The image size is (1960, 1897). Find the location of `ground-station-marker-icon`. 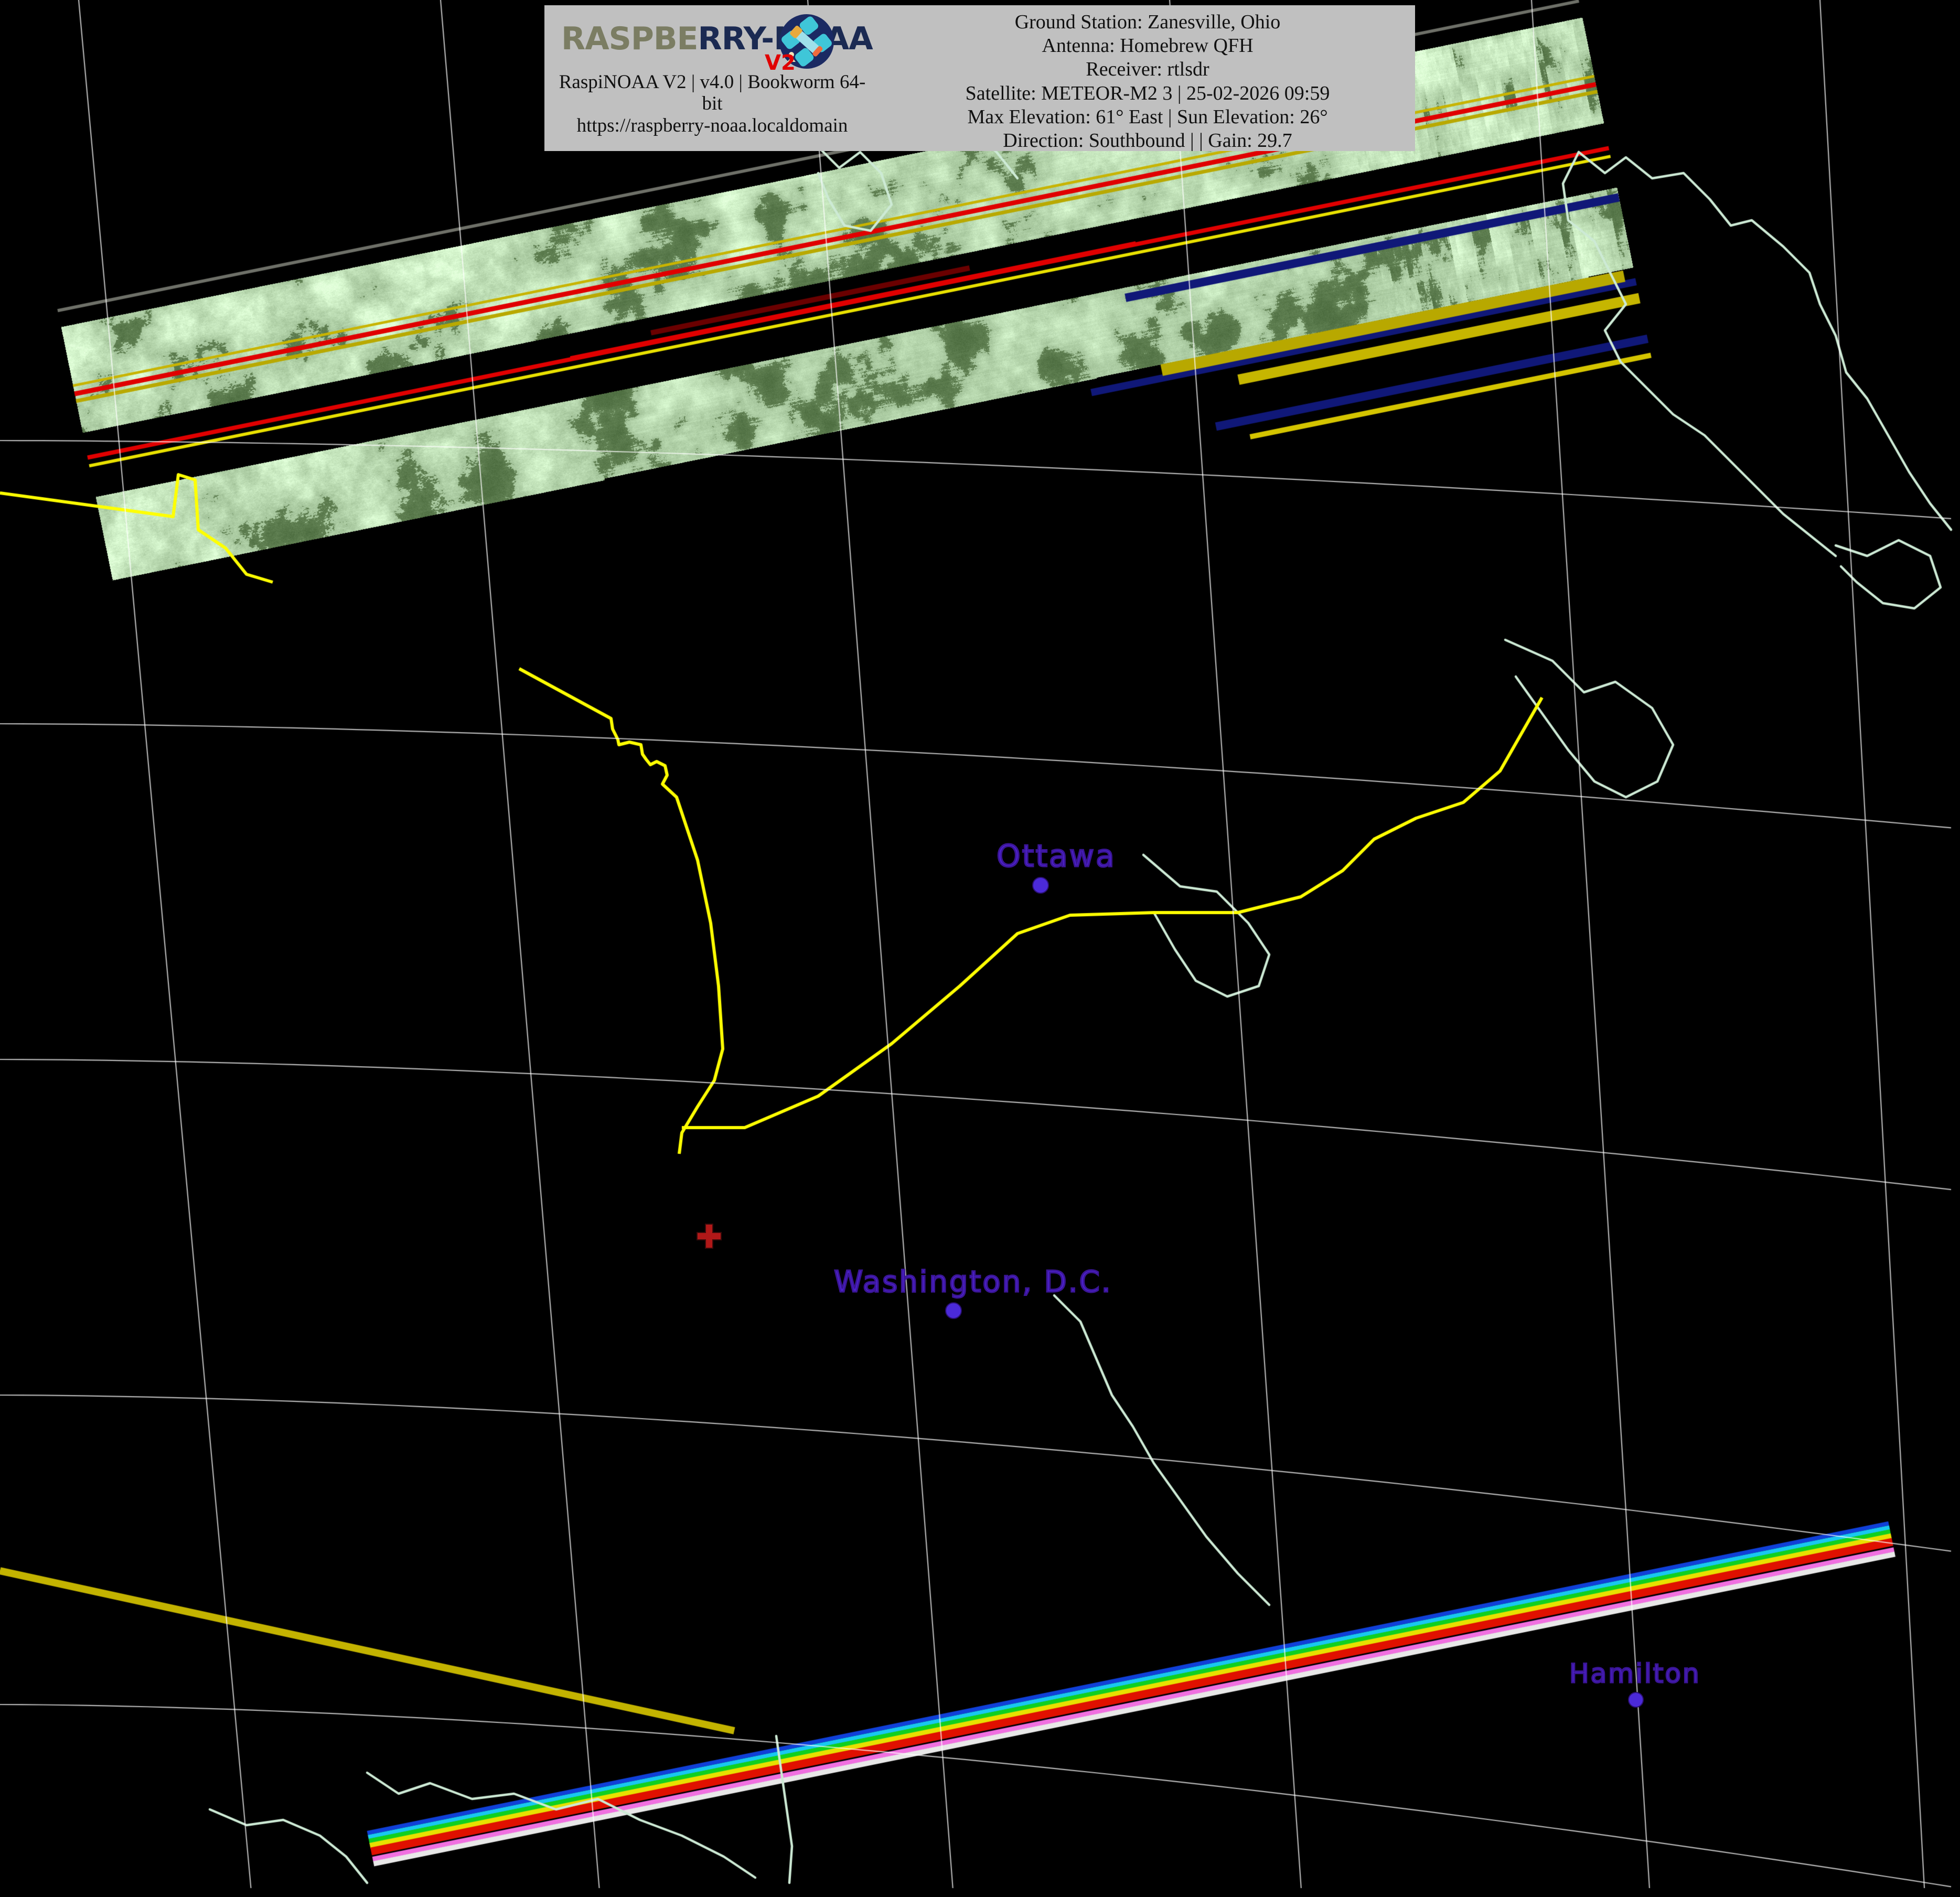

ground-station-marker-icon is located at coordinates (709, 1236).